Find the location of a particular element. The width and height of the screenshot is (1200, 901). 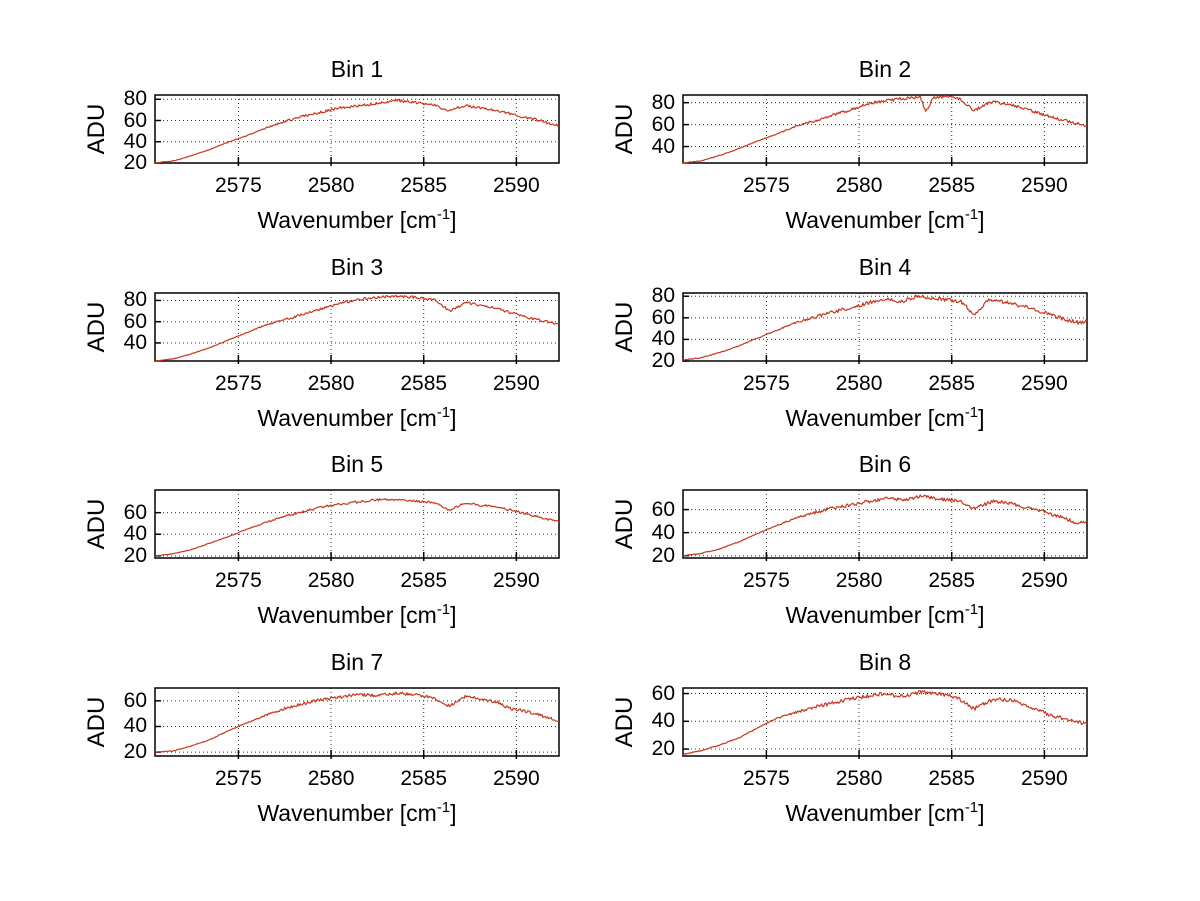

bin3-x-tick-label: 2590 is located at coordinates (516, 383).